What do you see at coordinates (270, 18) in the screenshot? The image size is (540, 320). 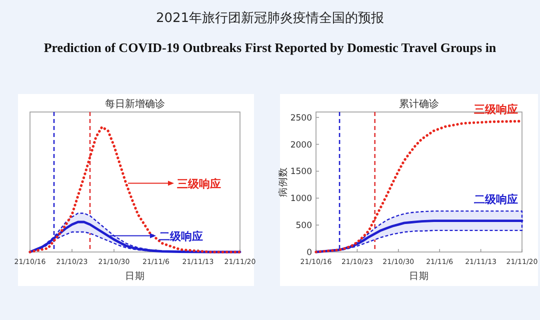 I see `text: 2021年旅行团新冠肺炎疫情全国的预报` at bounding box center [270, 18].